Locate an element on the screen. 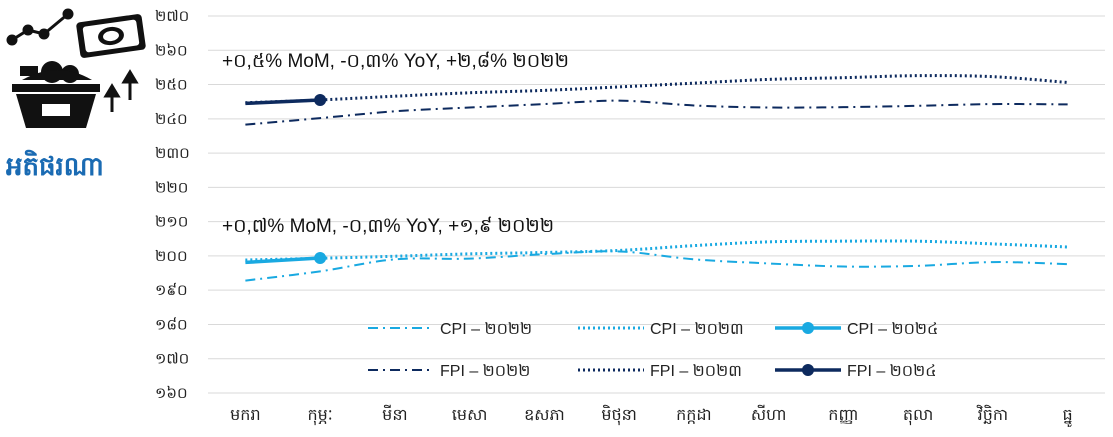  legend-label: FPI – ២០២៤ is located at coordinates (892, 371).